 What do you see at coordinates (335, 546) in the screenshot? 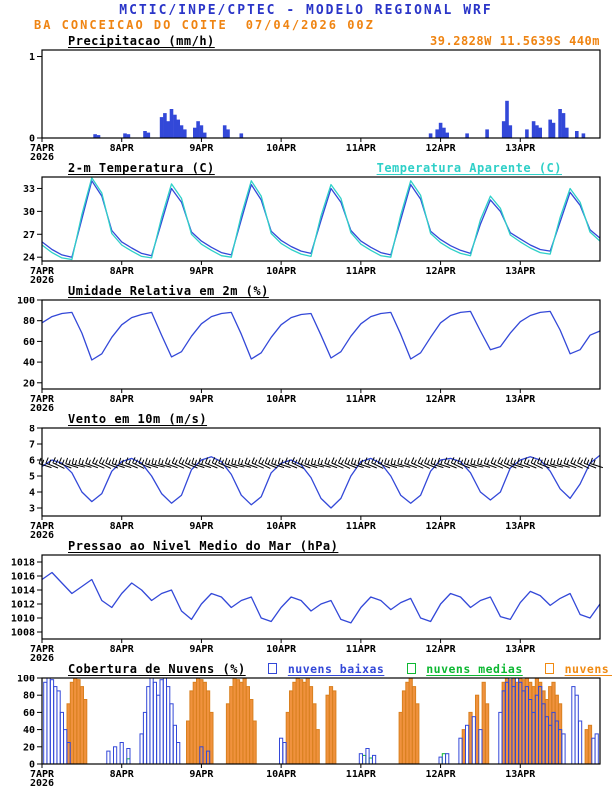
I see `panel-title-row: Pressao ao Nivel Medio do Mar (hPa)` at bounding box center [335, 546].